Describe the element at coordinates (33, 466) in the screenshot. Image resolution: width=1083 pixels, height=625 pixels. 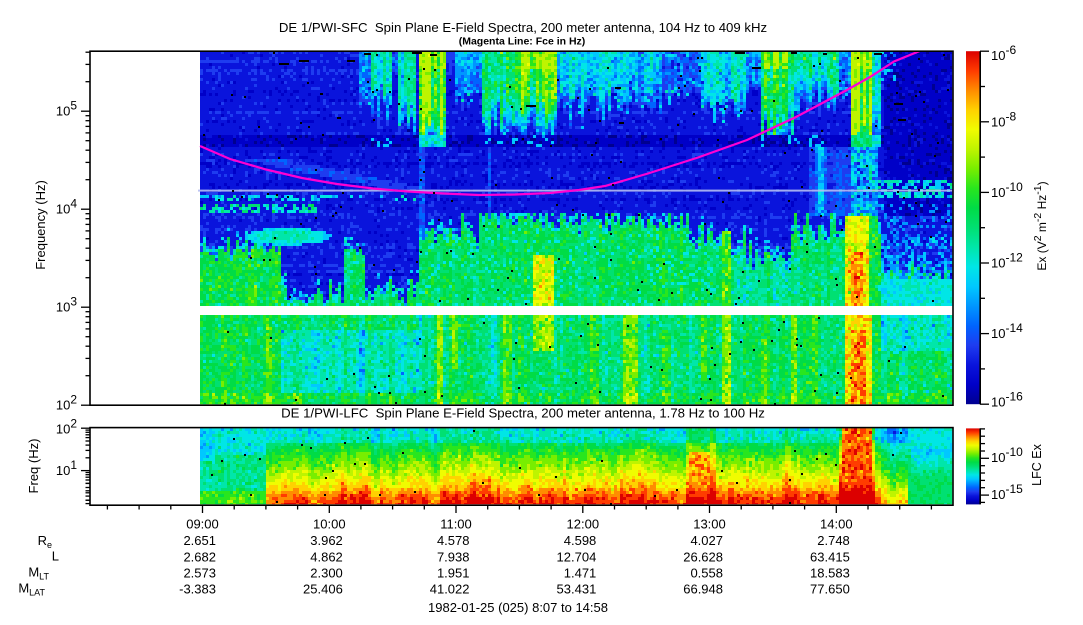
I see `svg-text: Freq (Hz)` at that location.